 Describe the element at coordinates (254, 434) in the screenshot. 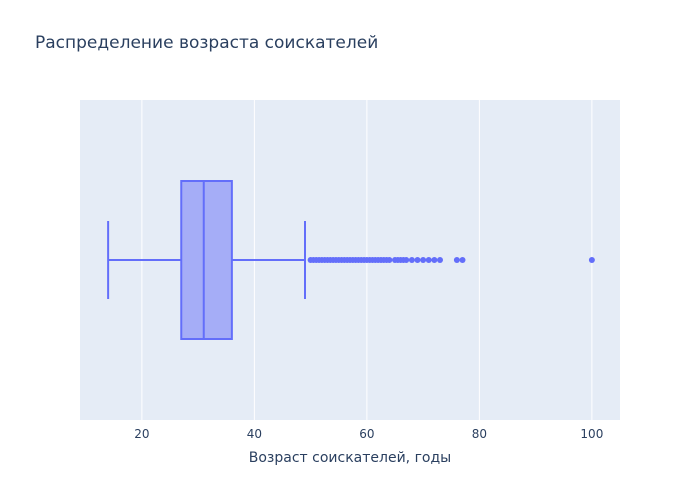

I see `x-tick-label: 40` at that location.